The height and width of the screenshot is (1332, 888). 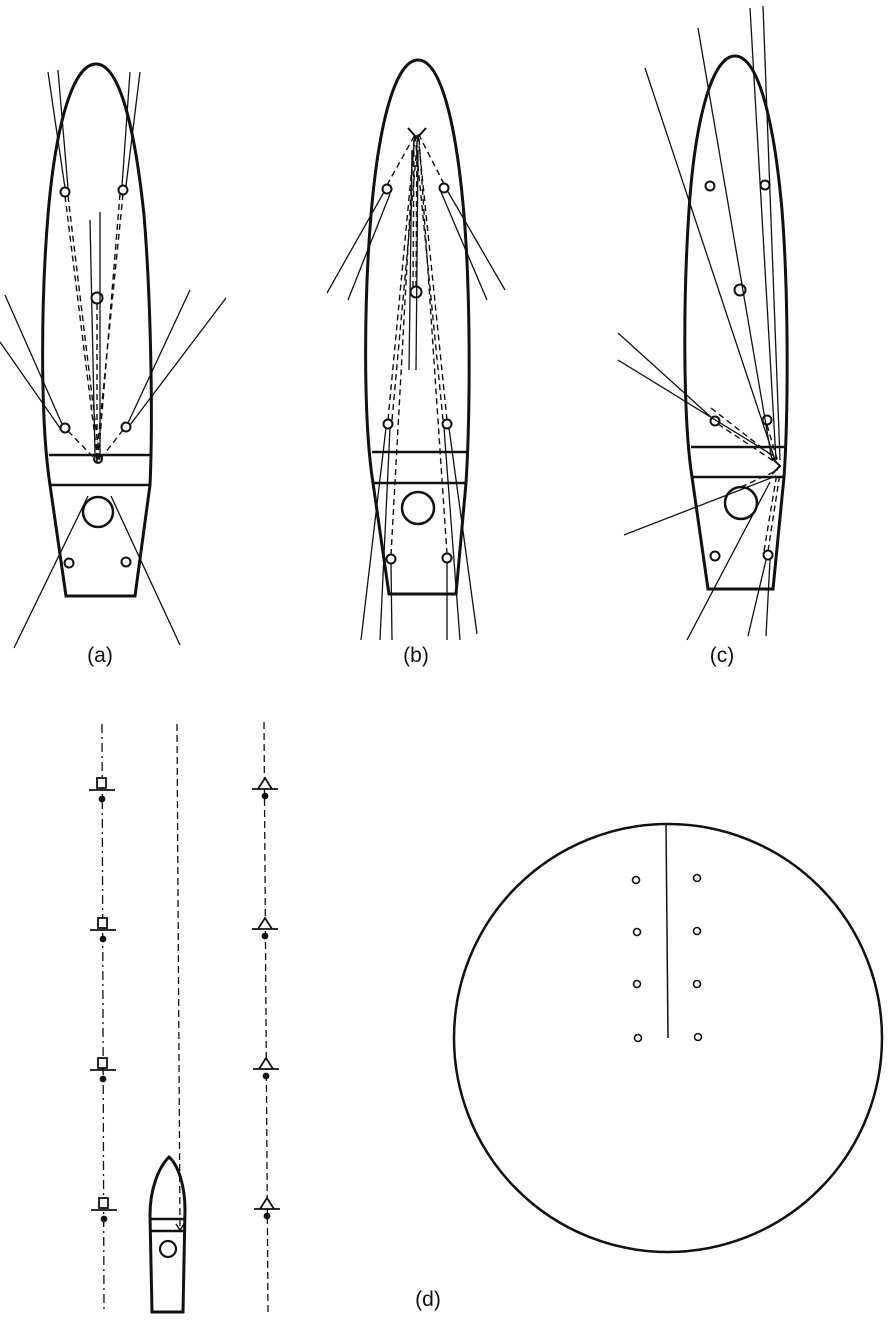 What do you see at coordinates (95, 376) in the screenshot?
I see `rollers-a` at bounding box center [95, 376].